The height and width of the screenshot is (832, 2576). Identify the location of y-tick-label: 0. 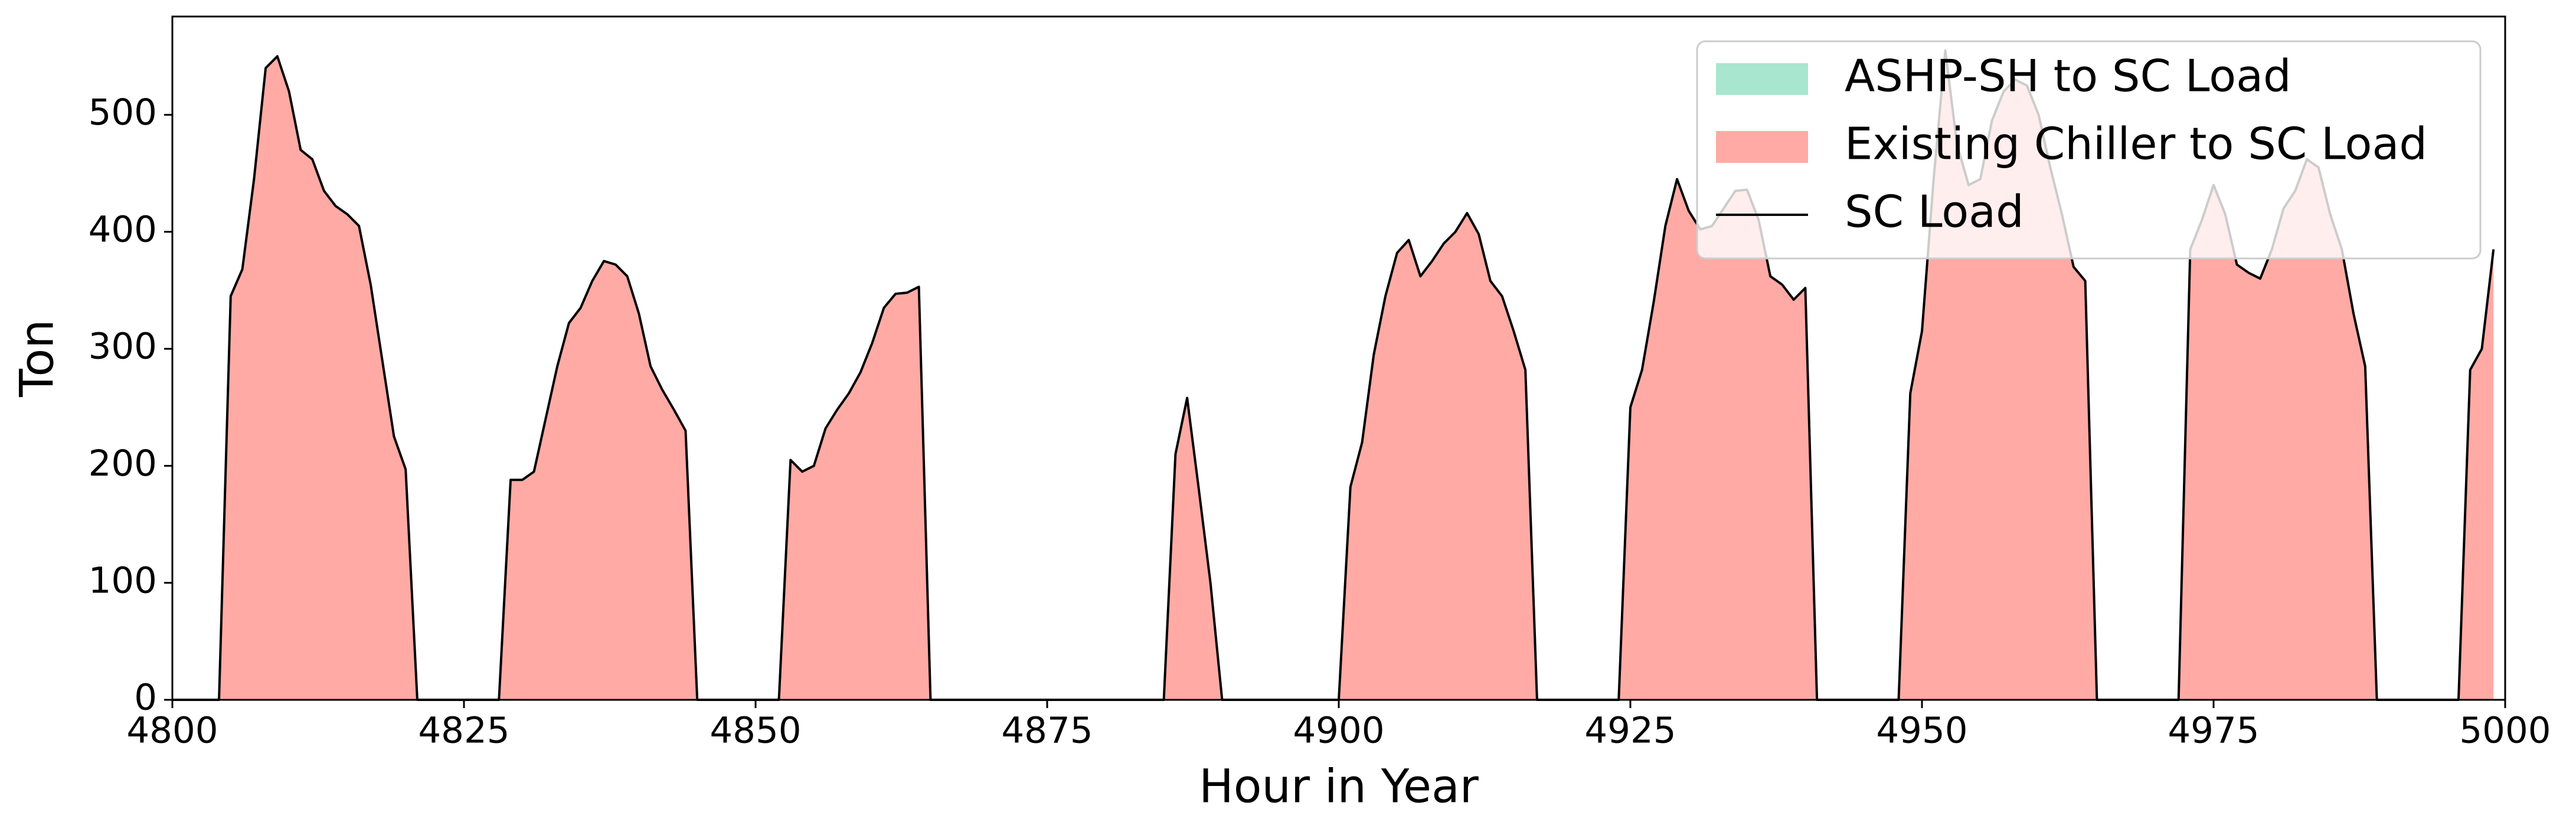
(145, 698).